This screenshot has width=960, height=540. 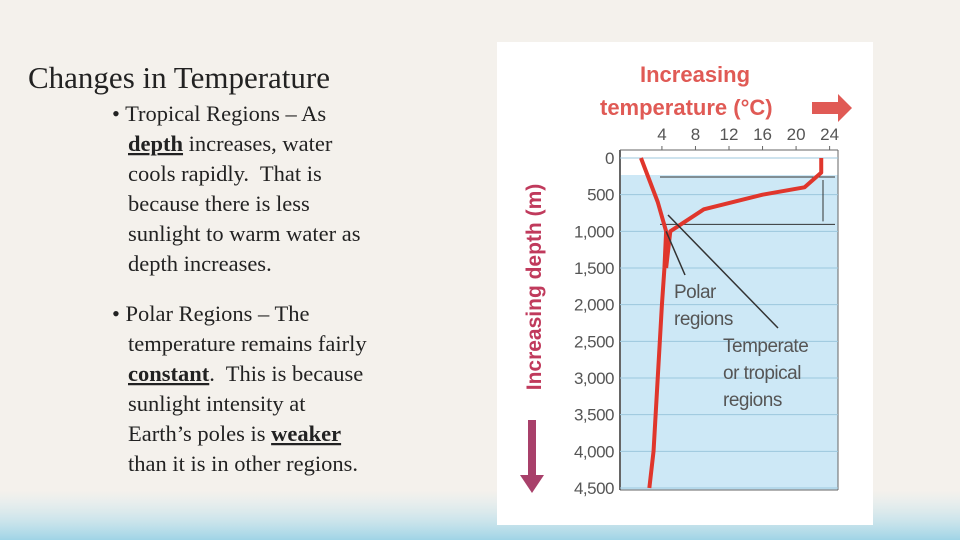 I want to click on slide-title: Changes in Temperature, so click(x=179, y=77).